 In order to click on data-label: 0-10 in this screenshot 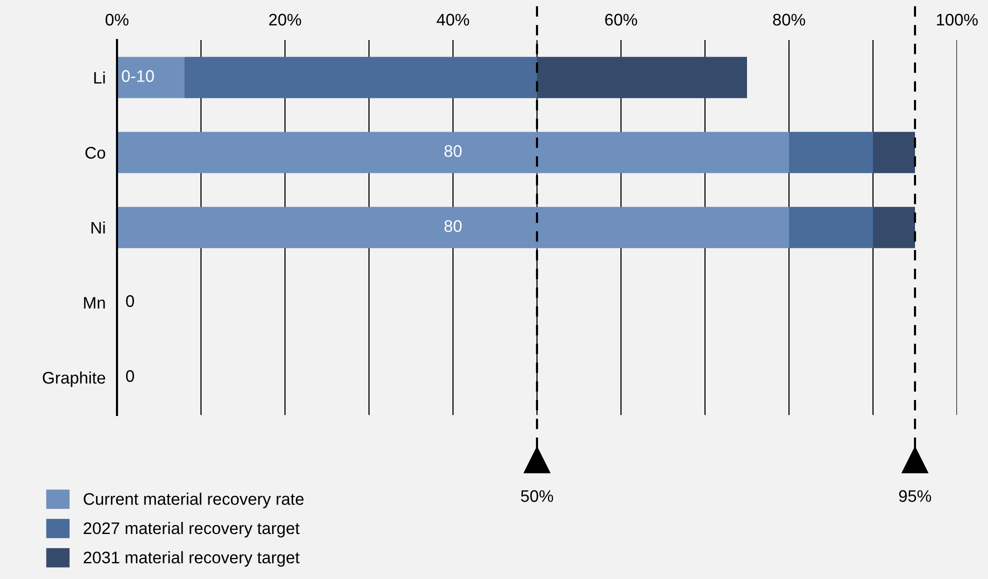, I will do `click(138, 76)`.